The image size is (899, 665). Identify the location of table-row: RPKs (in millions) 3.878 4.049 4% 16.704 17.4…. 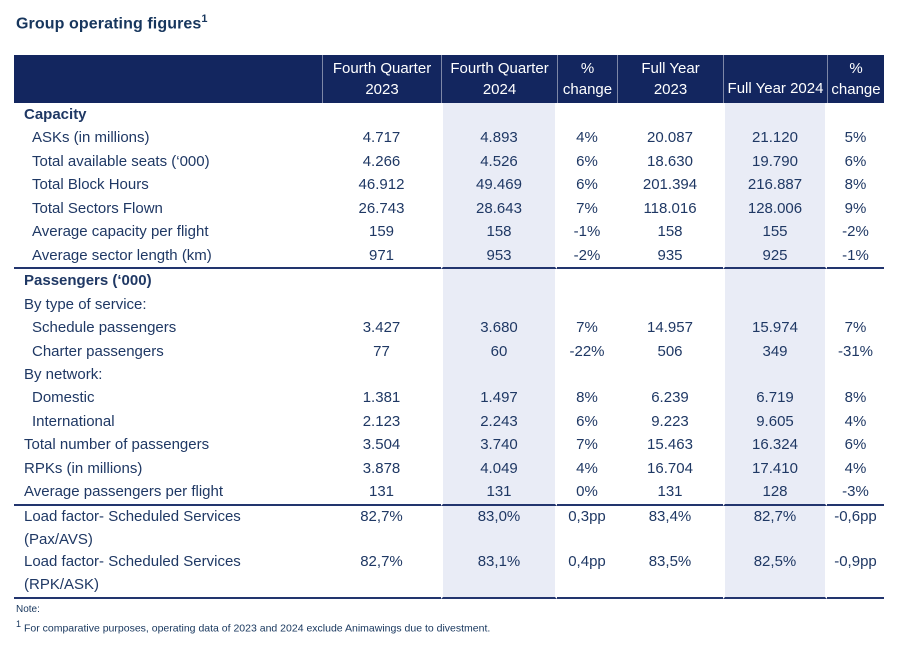
(449, 468).